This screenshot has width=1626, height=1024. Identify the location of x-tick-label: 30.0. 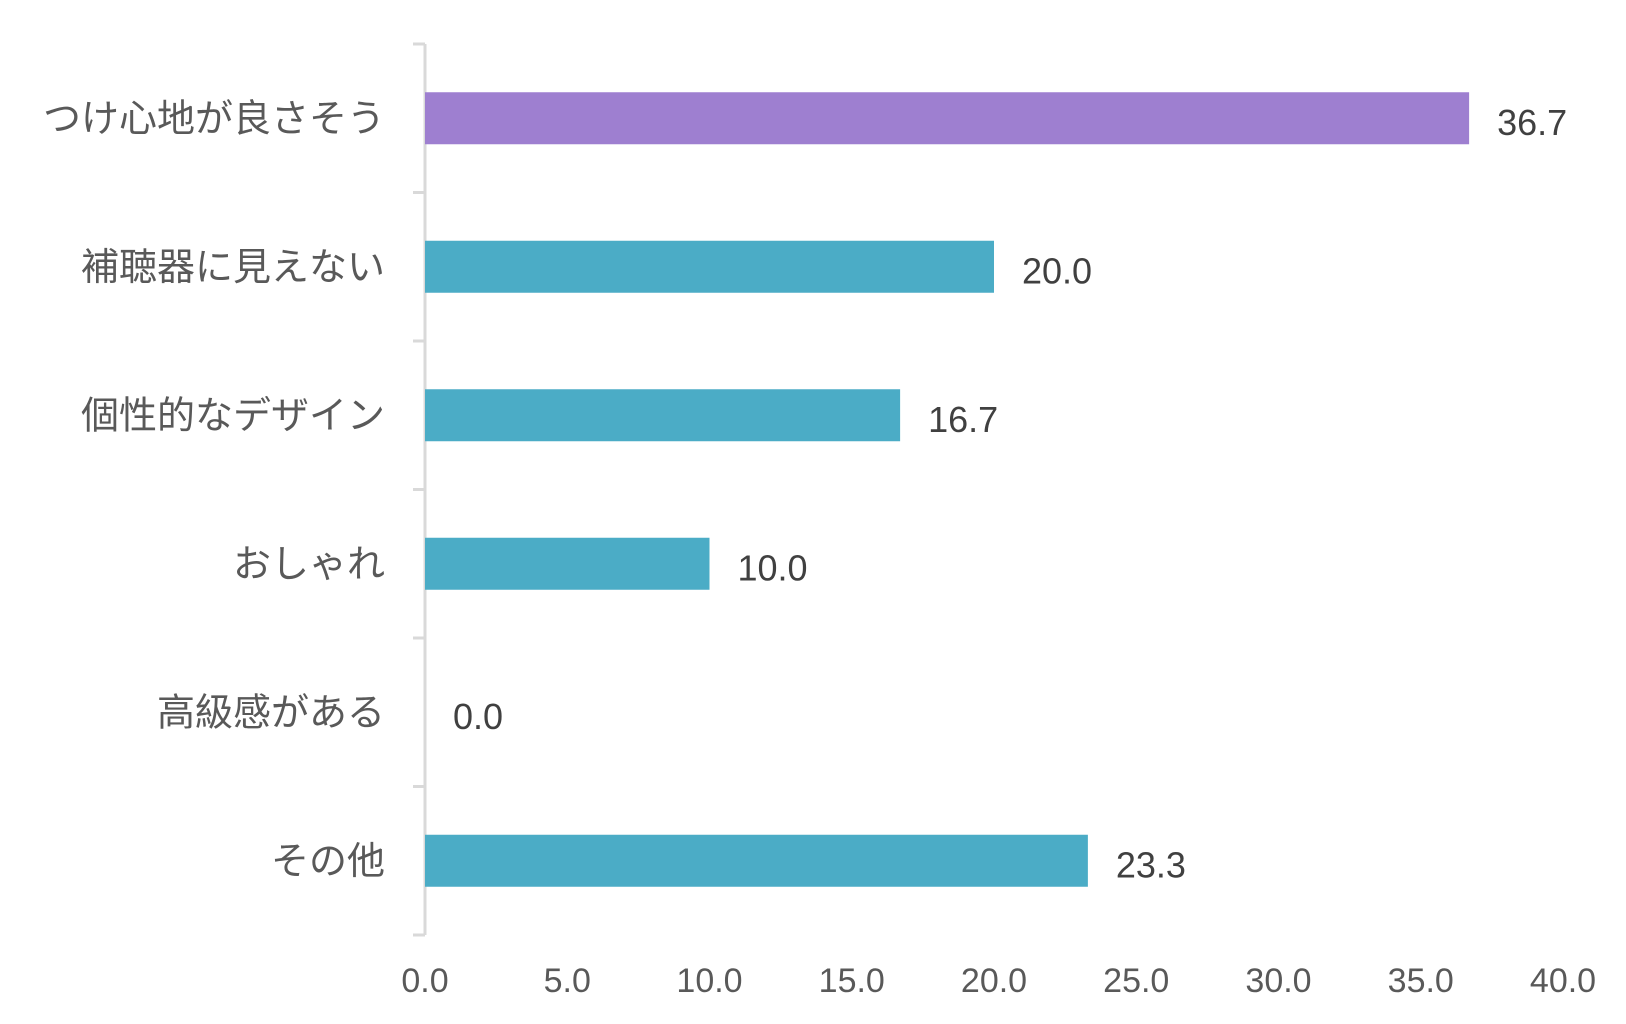
(1278, 981).